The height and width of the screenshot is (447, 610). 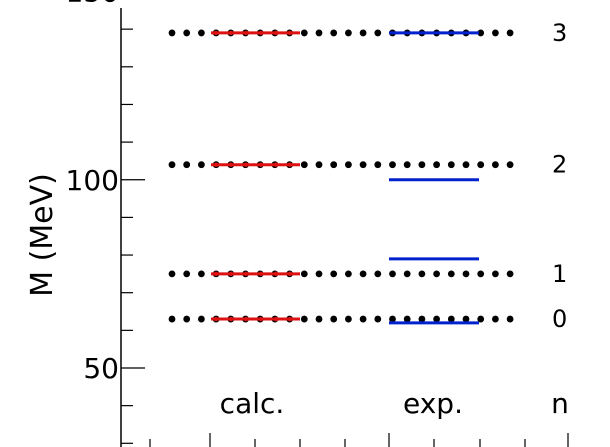 What do you see at coordinates (559, 165) in the screenshot?
I see `level-label-n2: 2` at bounding box center [559, 165].